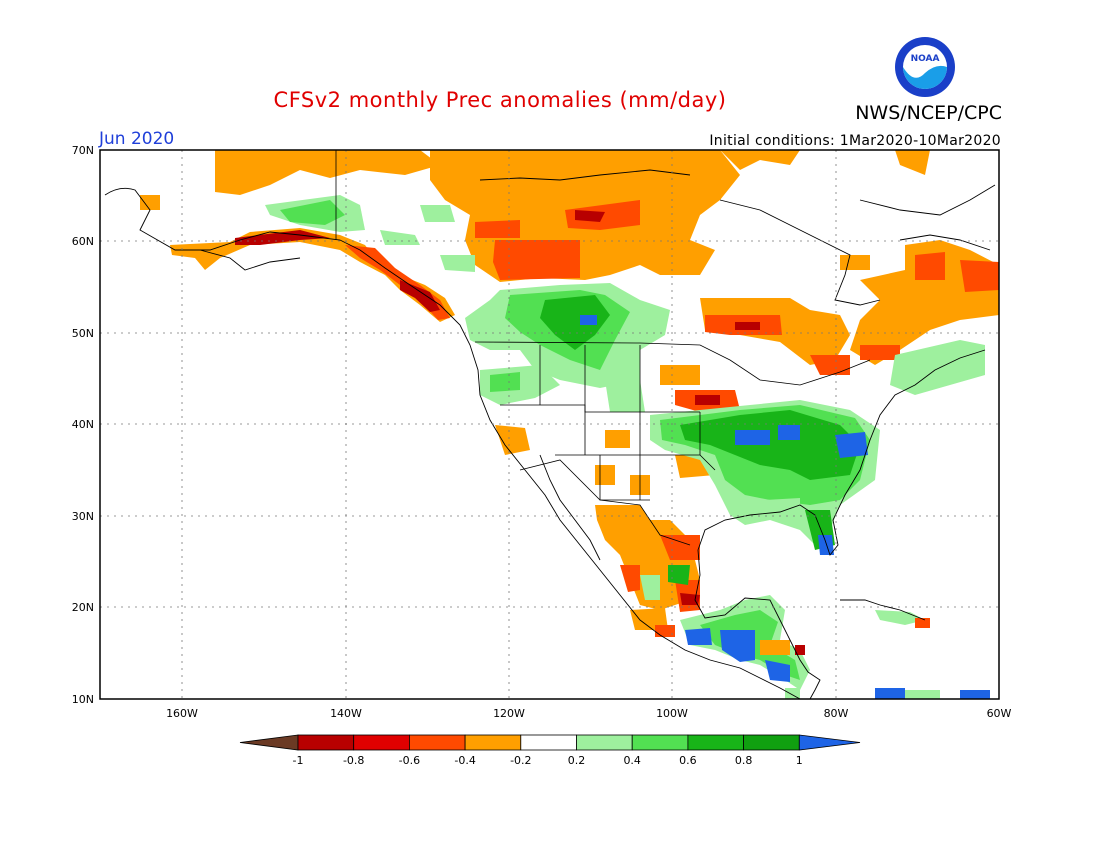 Image resolution: width=1100 pixels, height=850 pixels. Describe the element at coordinates (83, 150) in the screenshot. I see `lat-label: 70N` at that location.